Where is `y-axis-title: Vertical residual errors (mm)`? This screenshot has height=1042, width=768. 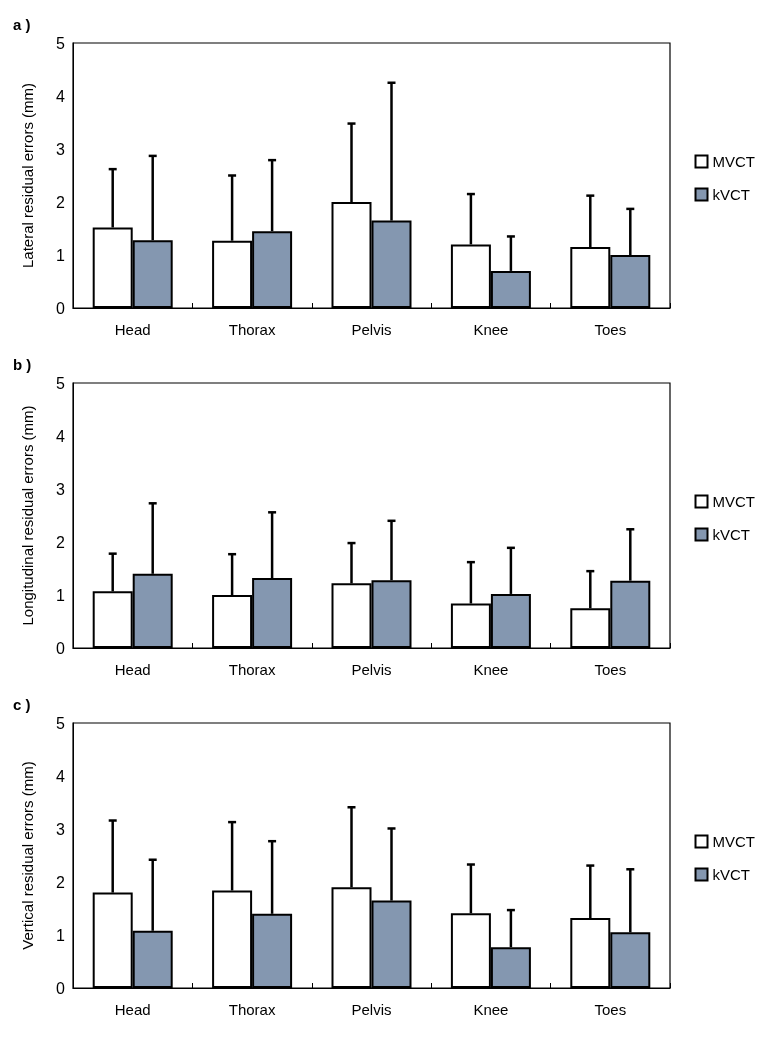
y-axis-title: Vertical residual errors (mm) is located at coordinates (27, 855).